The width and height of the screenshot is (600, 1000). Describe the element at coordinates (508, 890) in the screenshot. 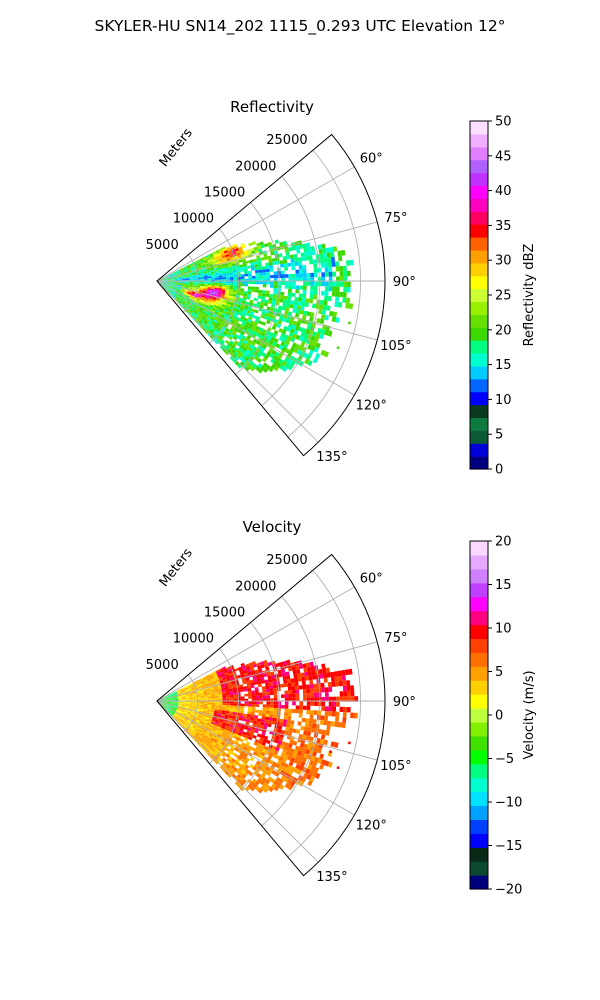

I see `colorbar-tick-label: −20` at that location.